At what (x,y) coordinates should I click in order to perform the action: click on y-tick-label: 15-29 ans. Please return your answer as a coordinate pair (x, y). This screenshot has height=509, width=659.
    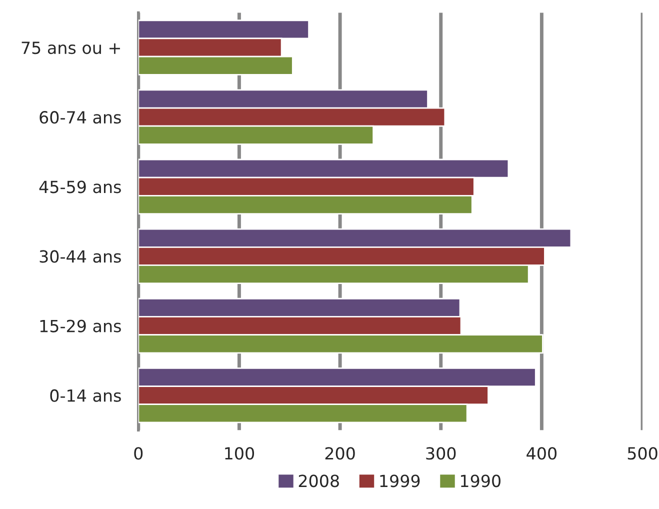
    Looking at the image, I should click on (80, 326).